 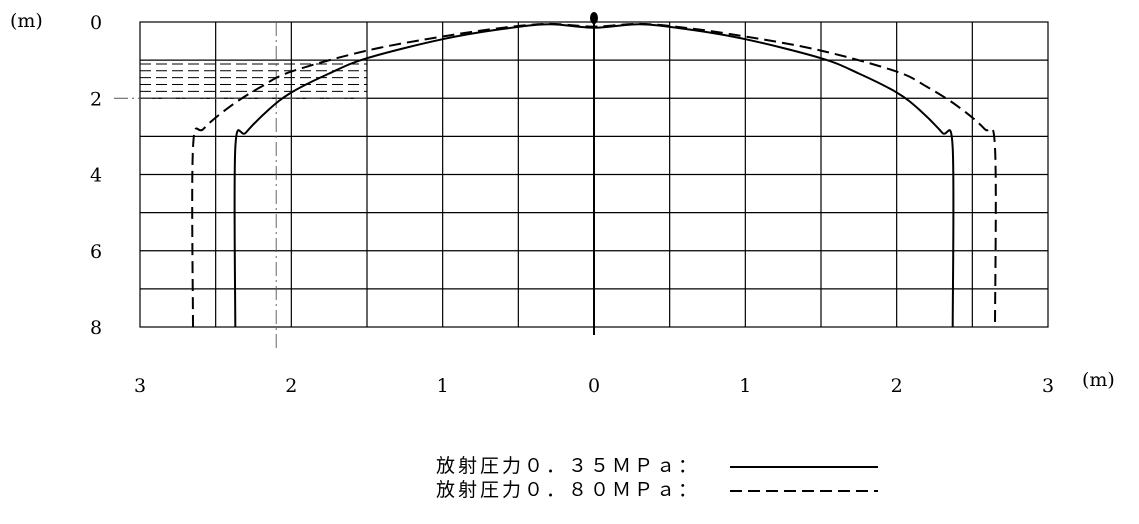 I want to click on x-tick-label: 0, so click(x=594, y=386).